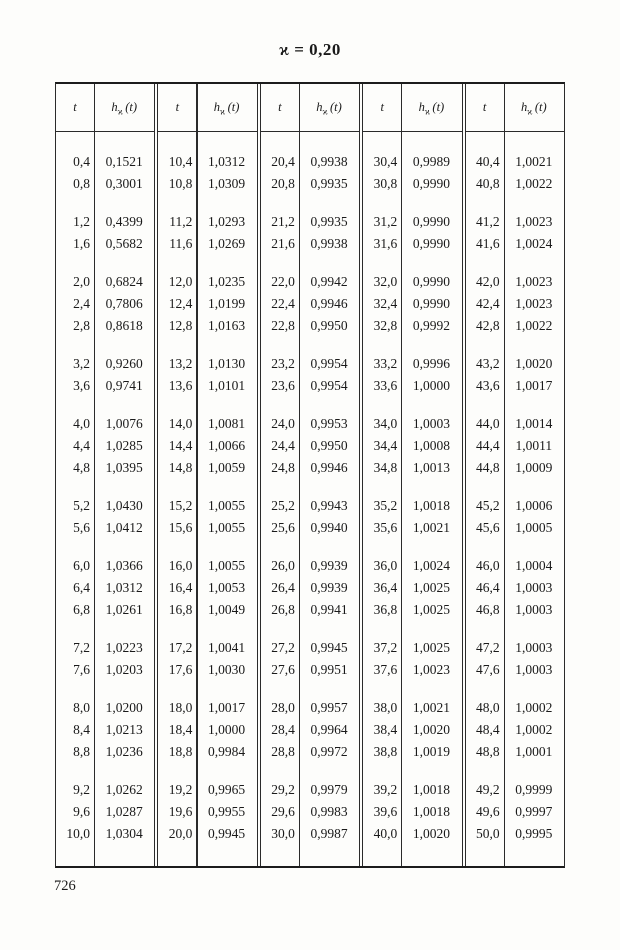 The image size is (620, 950). I want to click on t-value: 40,0, so click(385, 833).